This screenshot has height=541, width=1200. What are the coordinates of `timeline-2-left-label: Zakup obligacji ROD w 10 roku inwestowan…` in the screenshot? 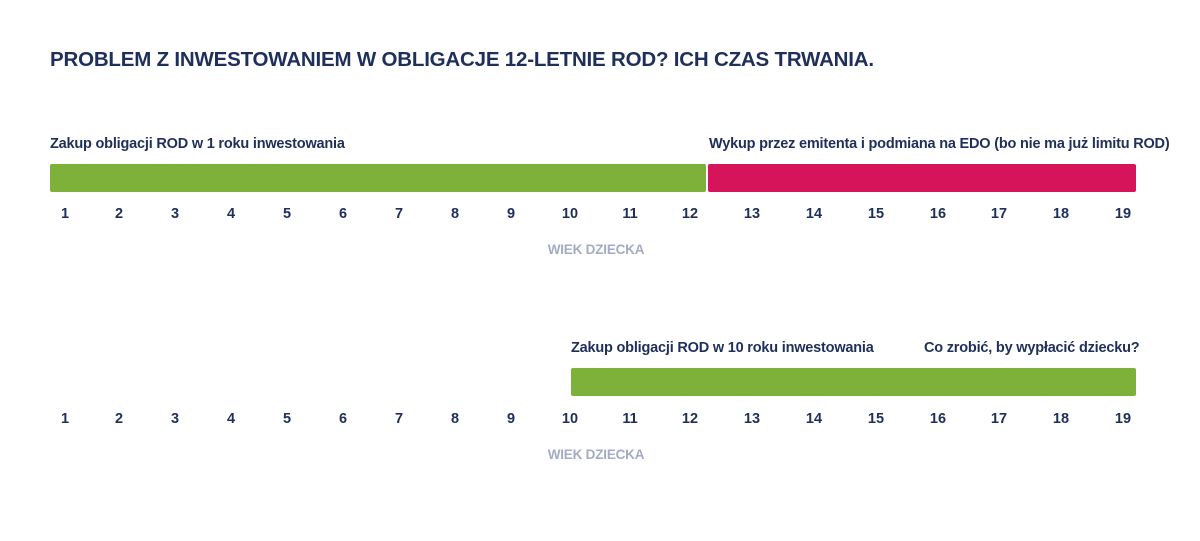 It's located at (722, 348).